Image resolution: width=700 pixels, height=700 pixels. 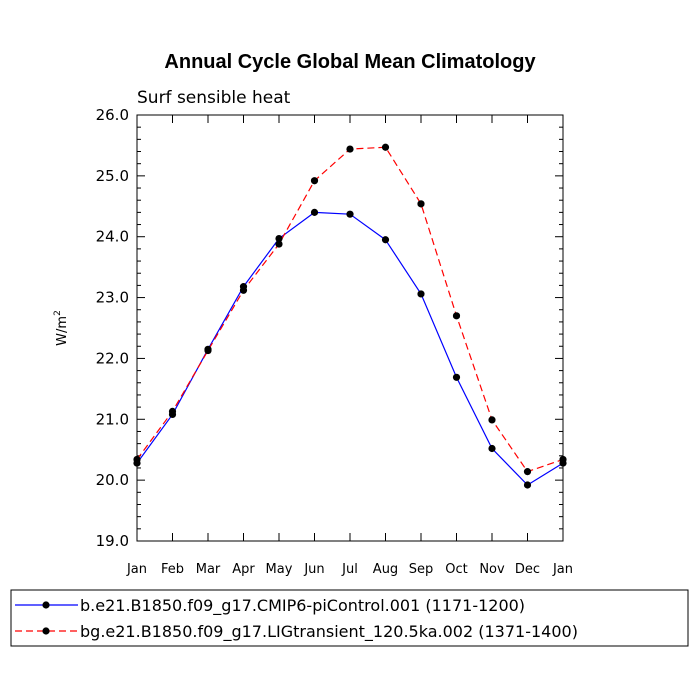 I want to click on y-axis-label-unit: W/m, so click(x=62, y=331).